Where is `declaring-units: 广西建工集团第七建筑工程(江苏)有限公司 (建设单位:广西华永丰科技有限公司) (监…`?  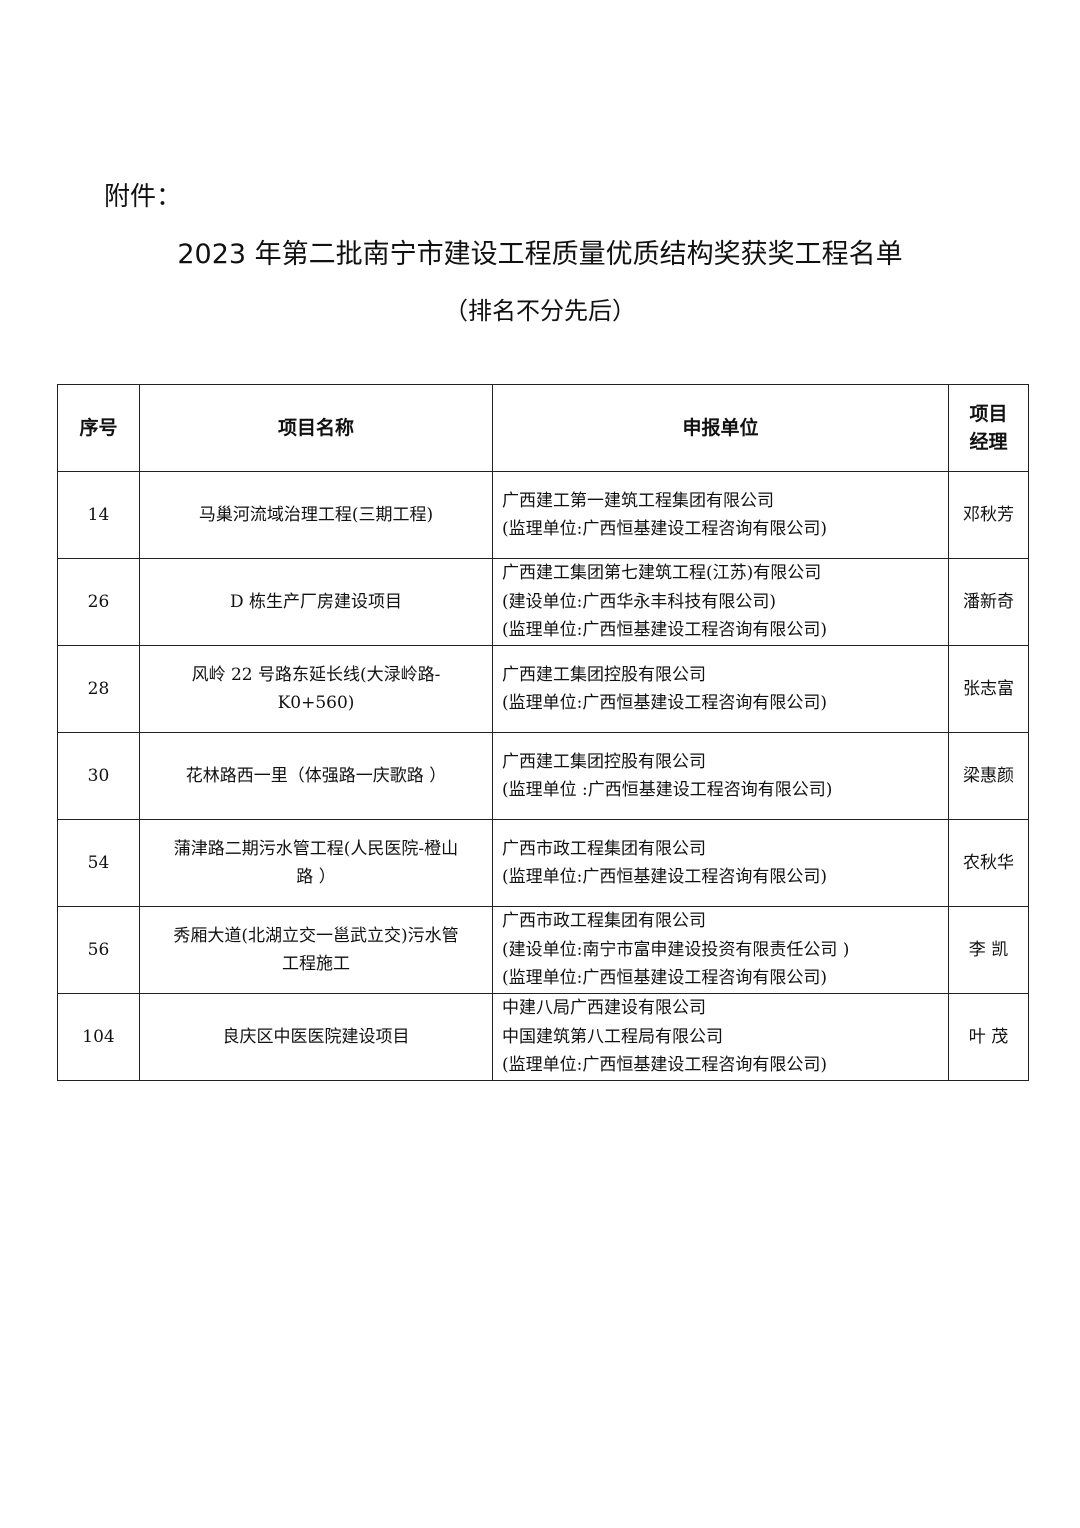 declaring-units: 广西建工集团第七建筑工程(江苏)有限公司 (建设单位:广西华永丰科技有限公司) (监… is located at coordinates (720, 602).